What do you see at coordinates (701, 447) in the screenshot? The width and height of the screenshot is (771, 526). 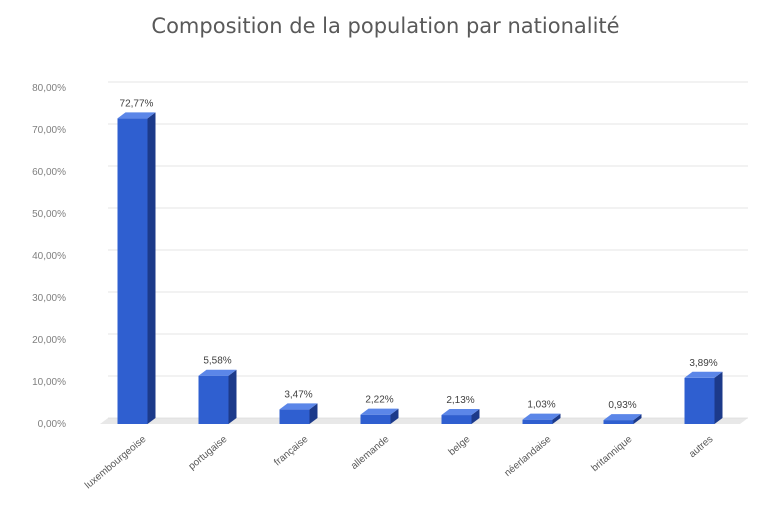 I see `x-tick-label: autres` at bounding box center [701, 447].